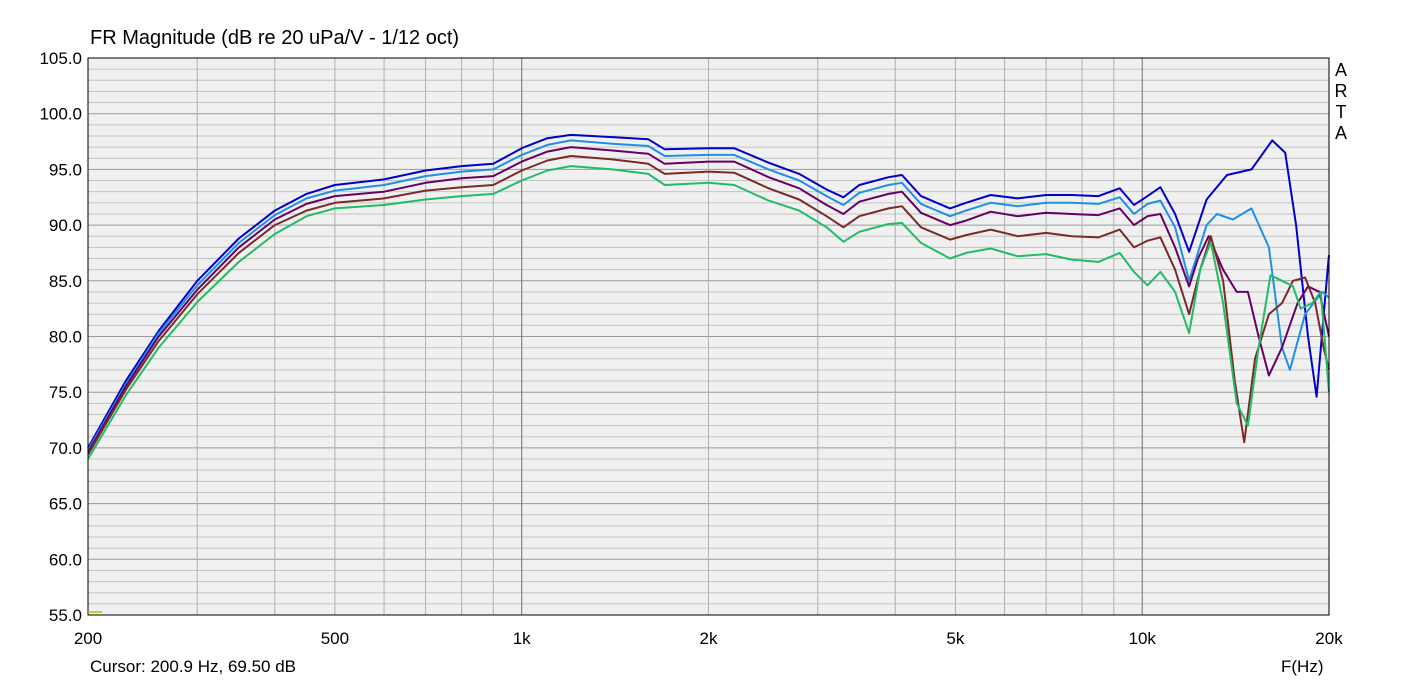 This screenshot has width=1417, height=684. Describe the element at coordinates (522, 638) in the screenshot. I see `x-tick-label: 1k` at that location.